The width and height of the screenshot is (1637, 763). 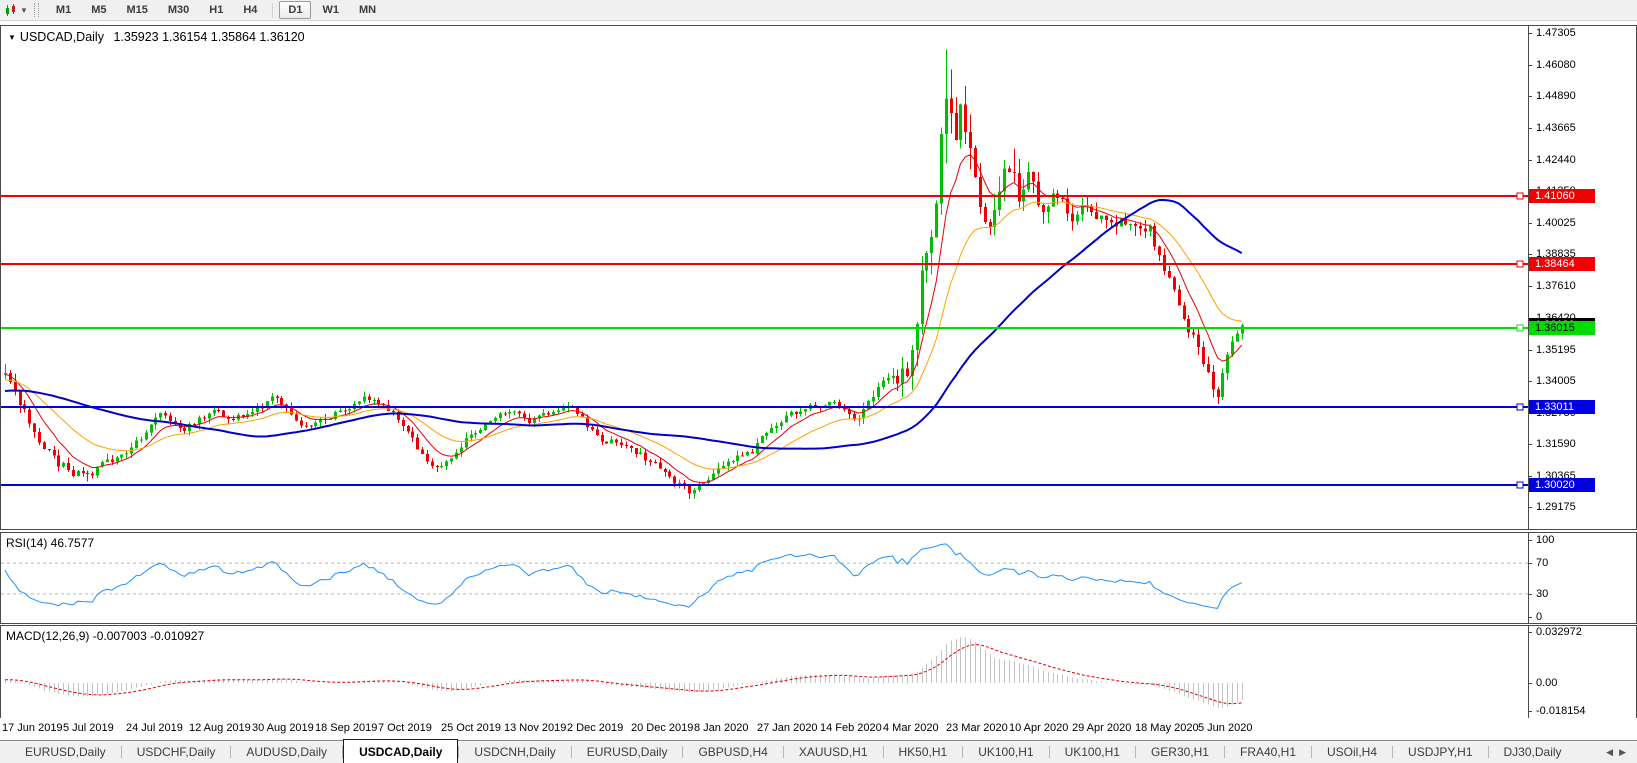 What do you see at coordinates (833, 752) in the screenshot?
I see `chart-tab-xauusd-h1: XAUUSD,H1` at bounding box center [833, 752].